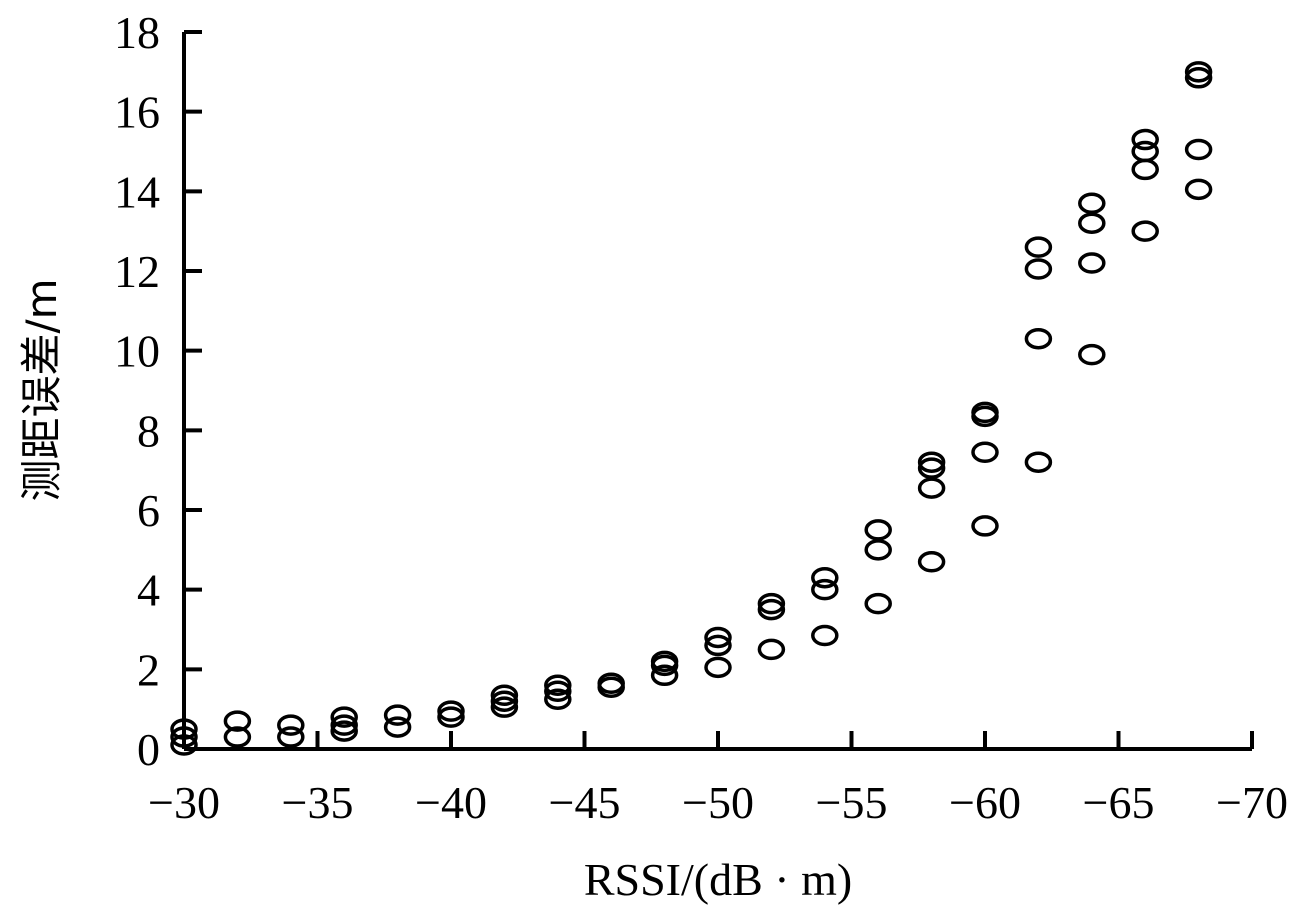 The image size is (1299, 912). I want to click on x-tick-label: −30, so click(184, 802).